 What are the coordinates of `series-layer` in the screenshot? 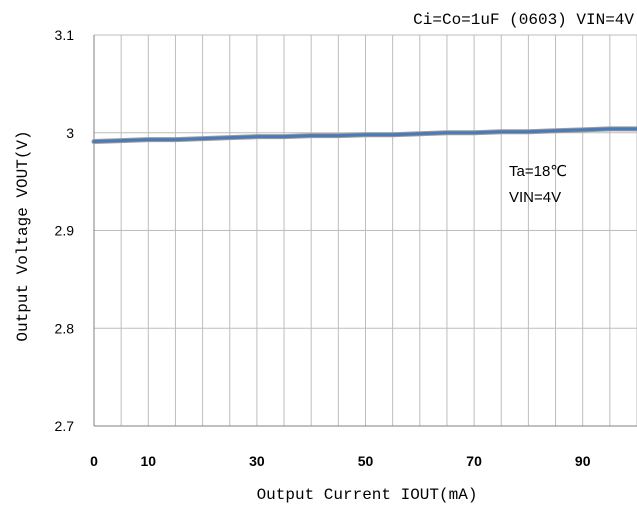 It's located at (364, 135).